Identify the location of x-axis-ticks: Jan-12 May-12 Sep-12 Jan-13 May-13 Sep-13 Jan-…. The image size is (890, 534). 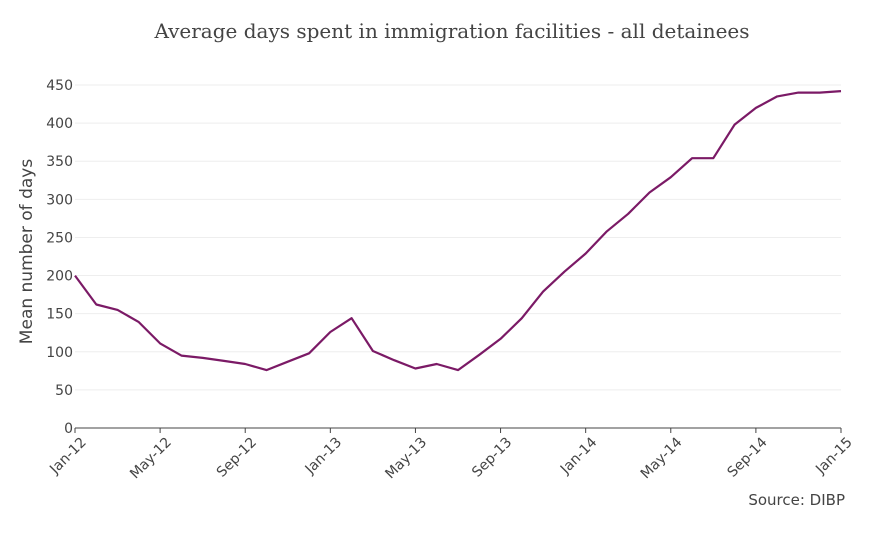
(451, 455).